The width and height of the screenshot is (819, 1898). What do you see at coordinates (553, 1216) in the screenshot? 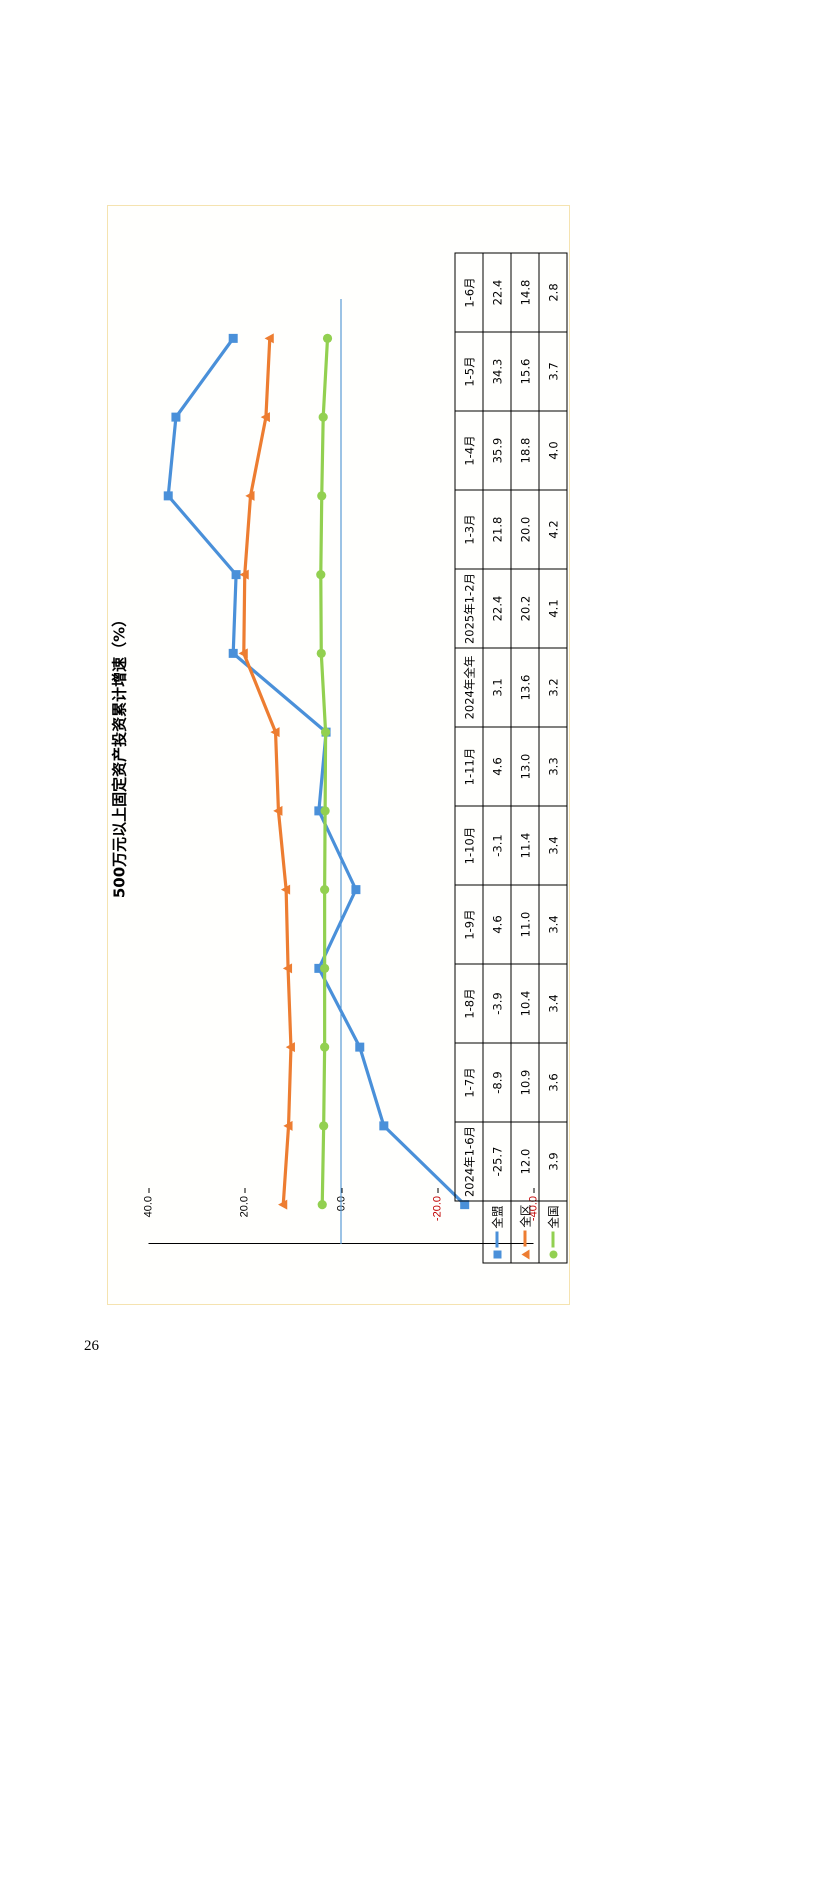
I see `legend-label: 全国` at bounding box center [553, 1216].